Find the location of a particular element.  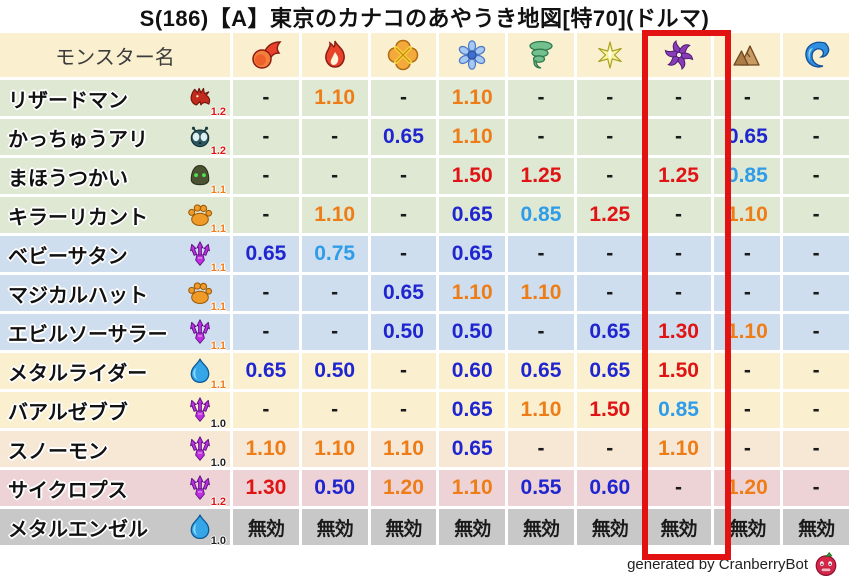

pinwheel-icon is located at coordinates (679, 55).